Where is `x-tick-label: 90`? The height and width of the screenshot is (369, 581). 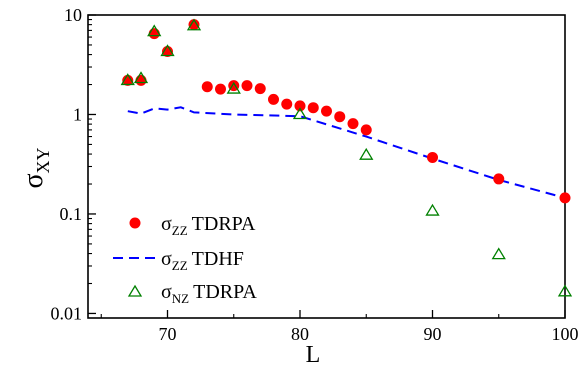 x-tick-label: 90 is located at coordinates (433, 334).